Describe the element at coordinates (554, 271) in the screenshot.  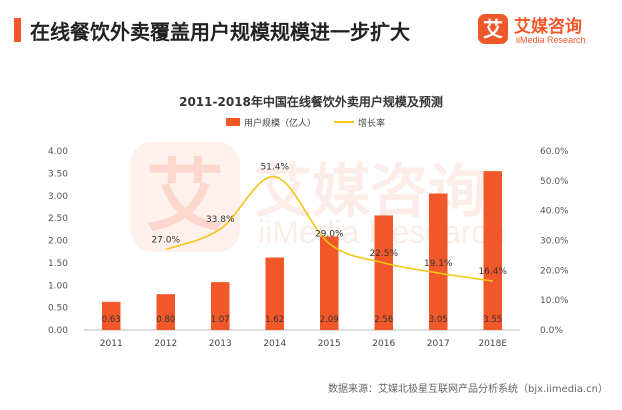
I see `y2-tick-label: 20.0%` at that location.